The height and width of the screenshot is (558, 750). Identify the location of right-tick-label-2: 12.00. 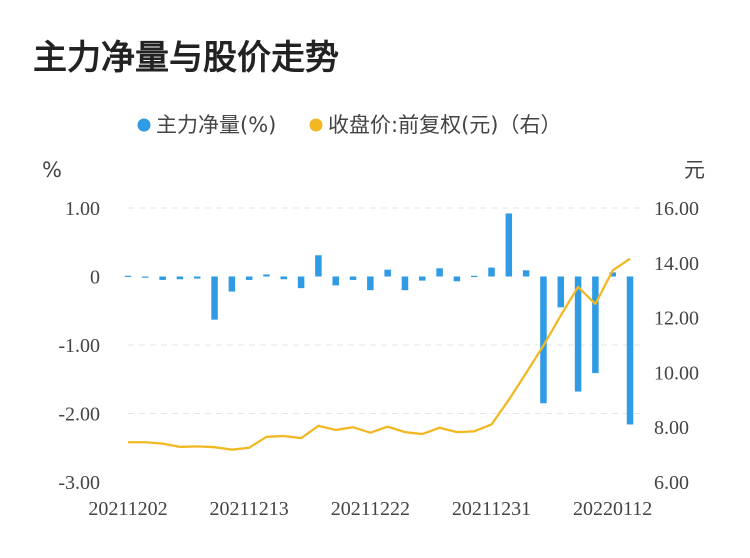
(676, 319).